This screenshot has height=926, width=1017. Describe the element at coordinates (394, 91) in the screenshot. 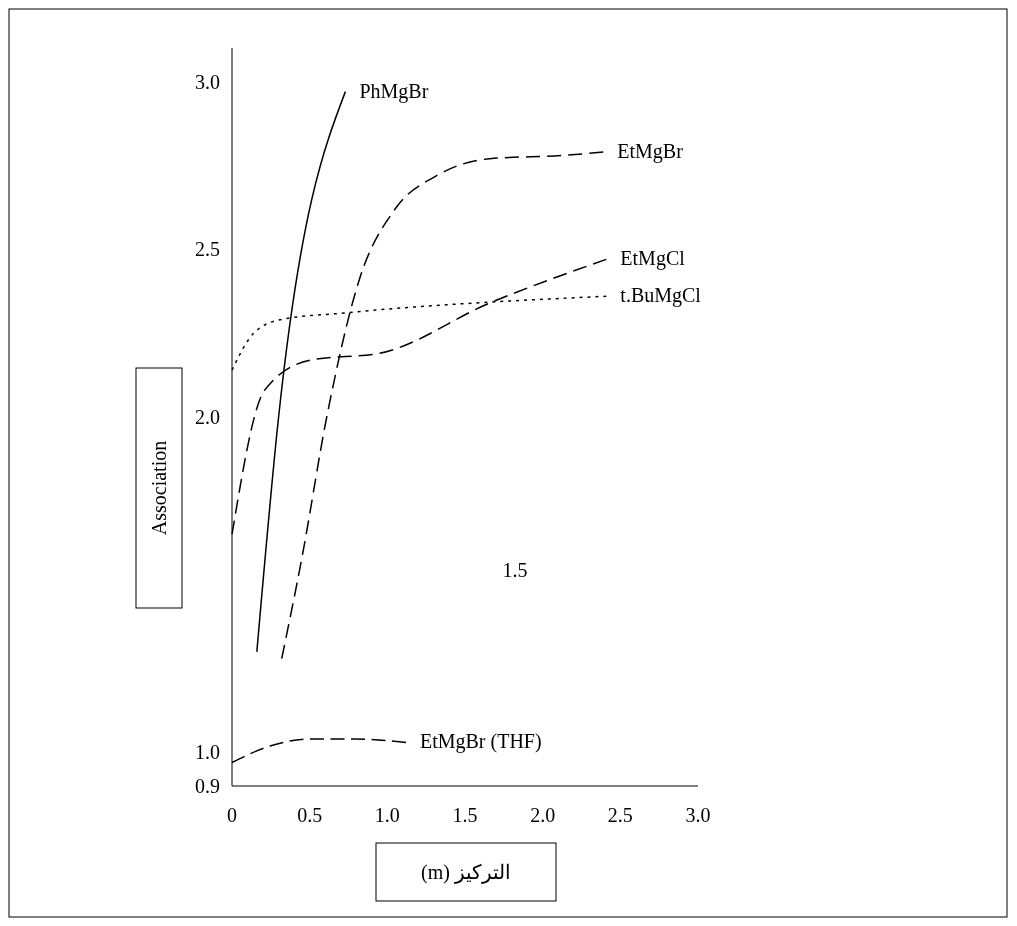

I see `series-label: PhMgBr` at that location.